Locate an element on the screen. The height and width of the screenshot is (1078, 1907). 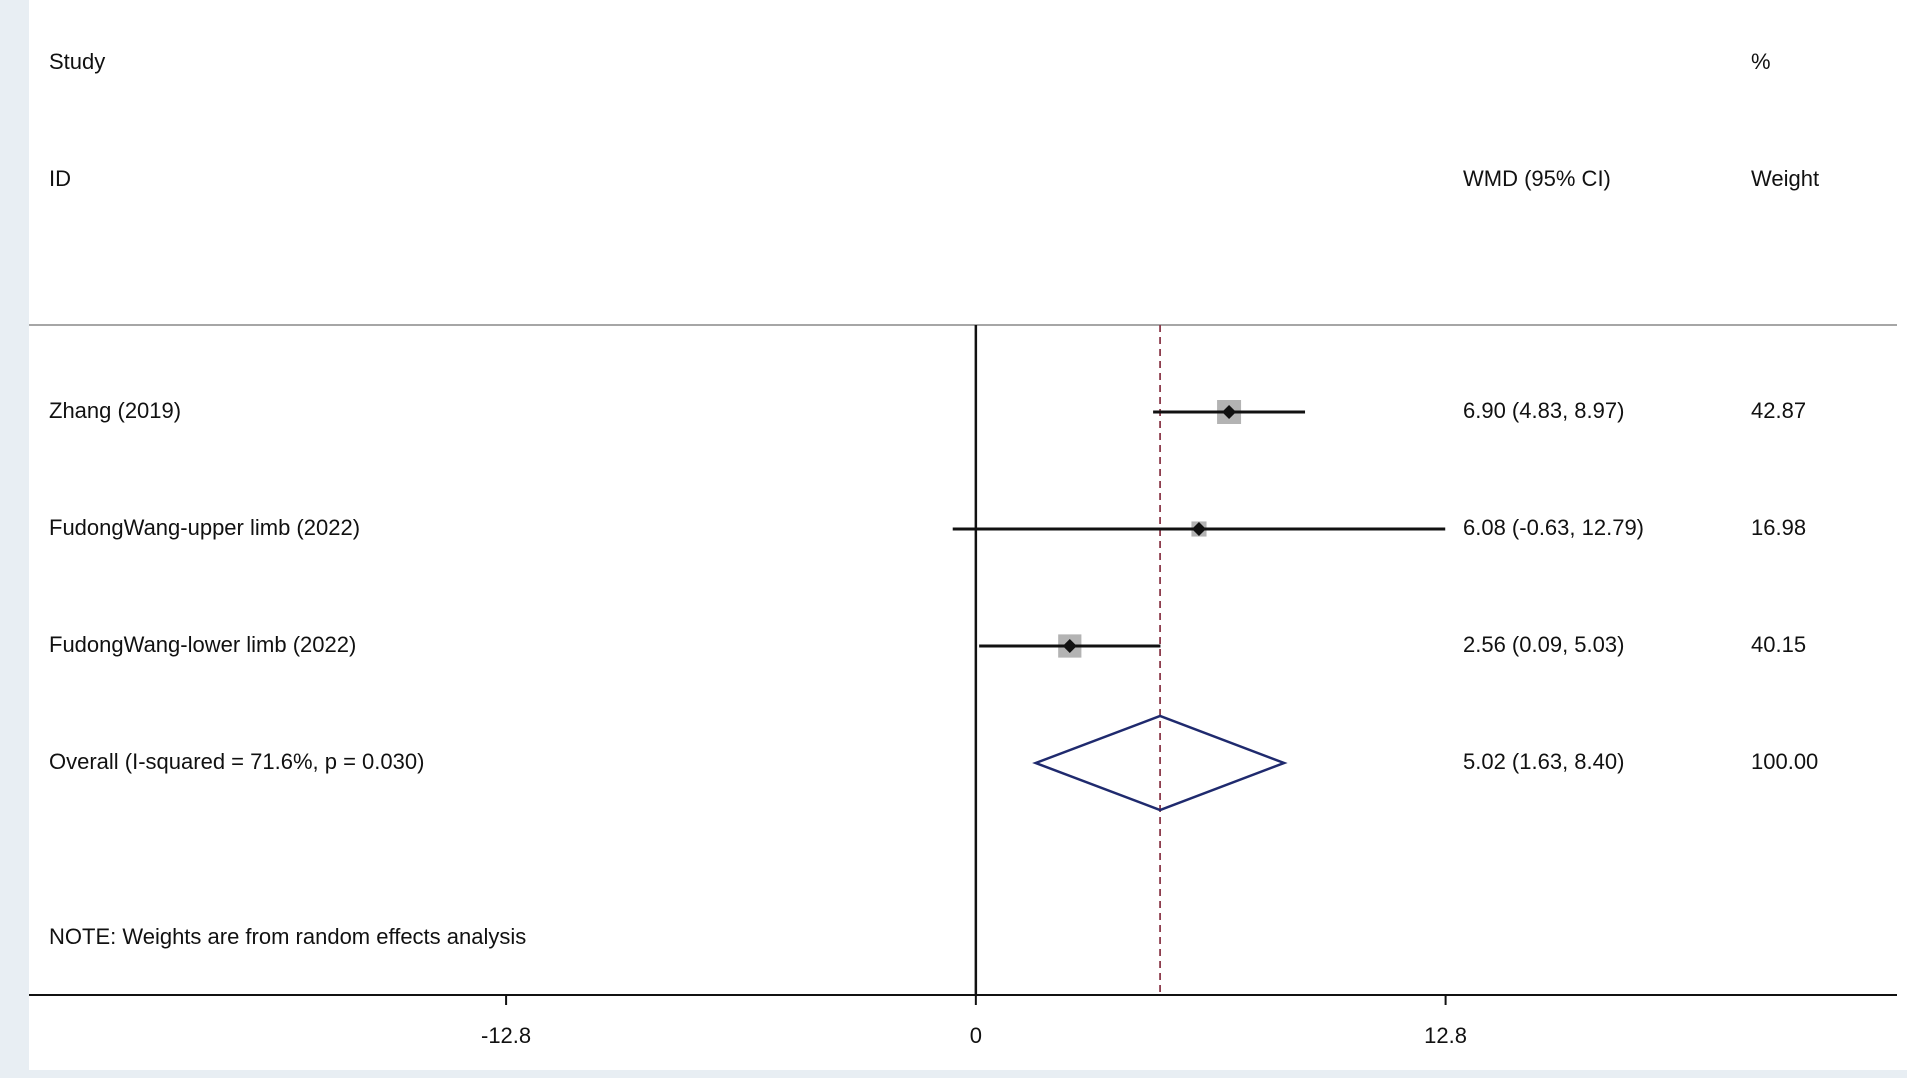
x-tick-label: 12.8 is located at coordinates (1445, 1035).